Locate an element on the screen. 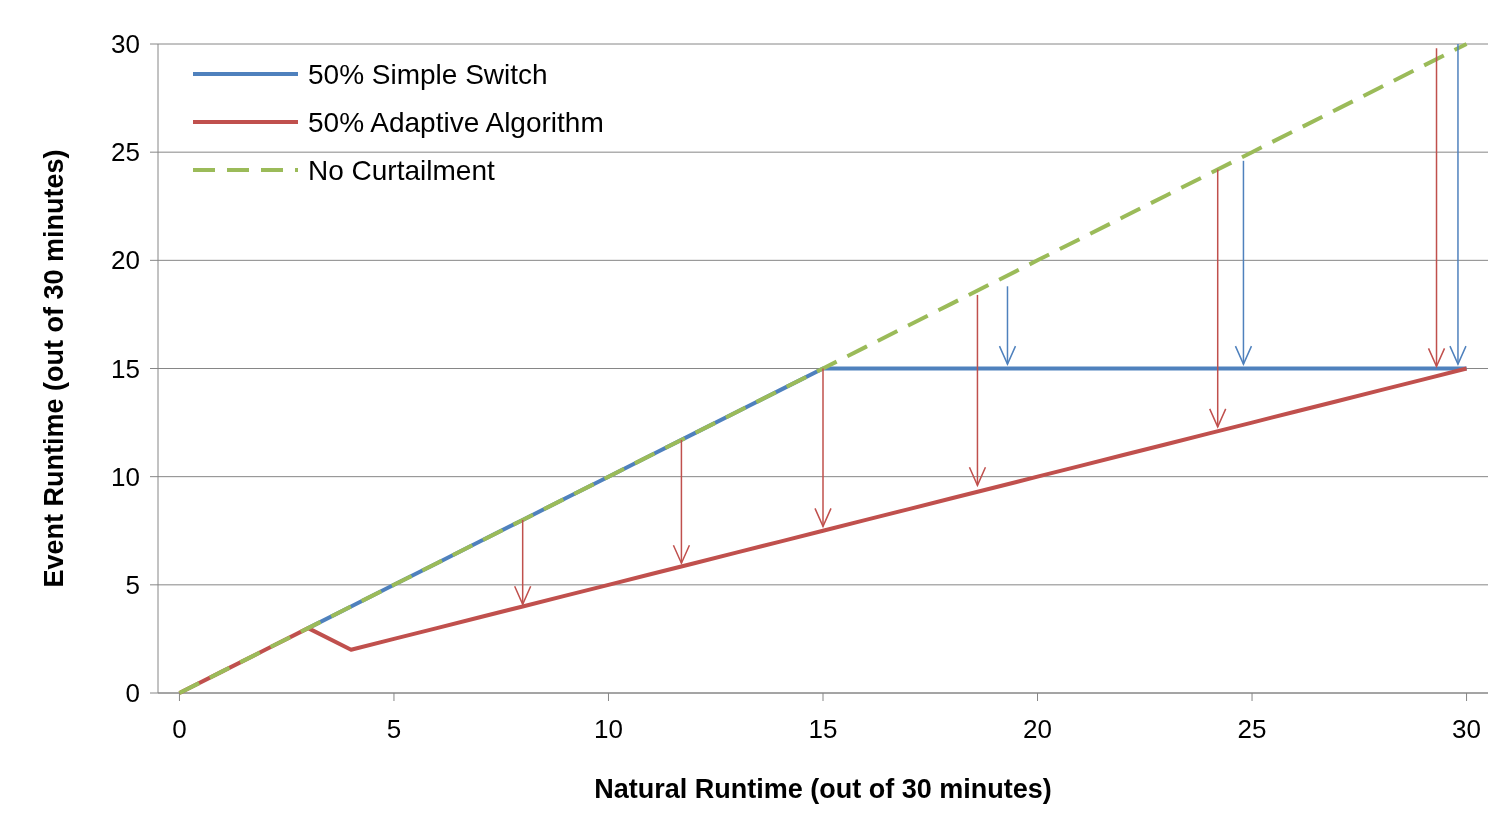  y-tick-label: 30 is located at coordinates (125, 44).